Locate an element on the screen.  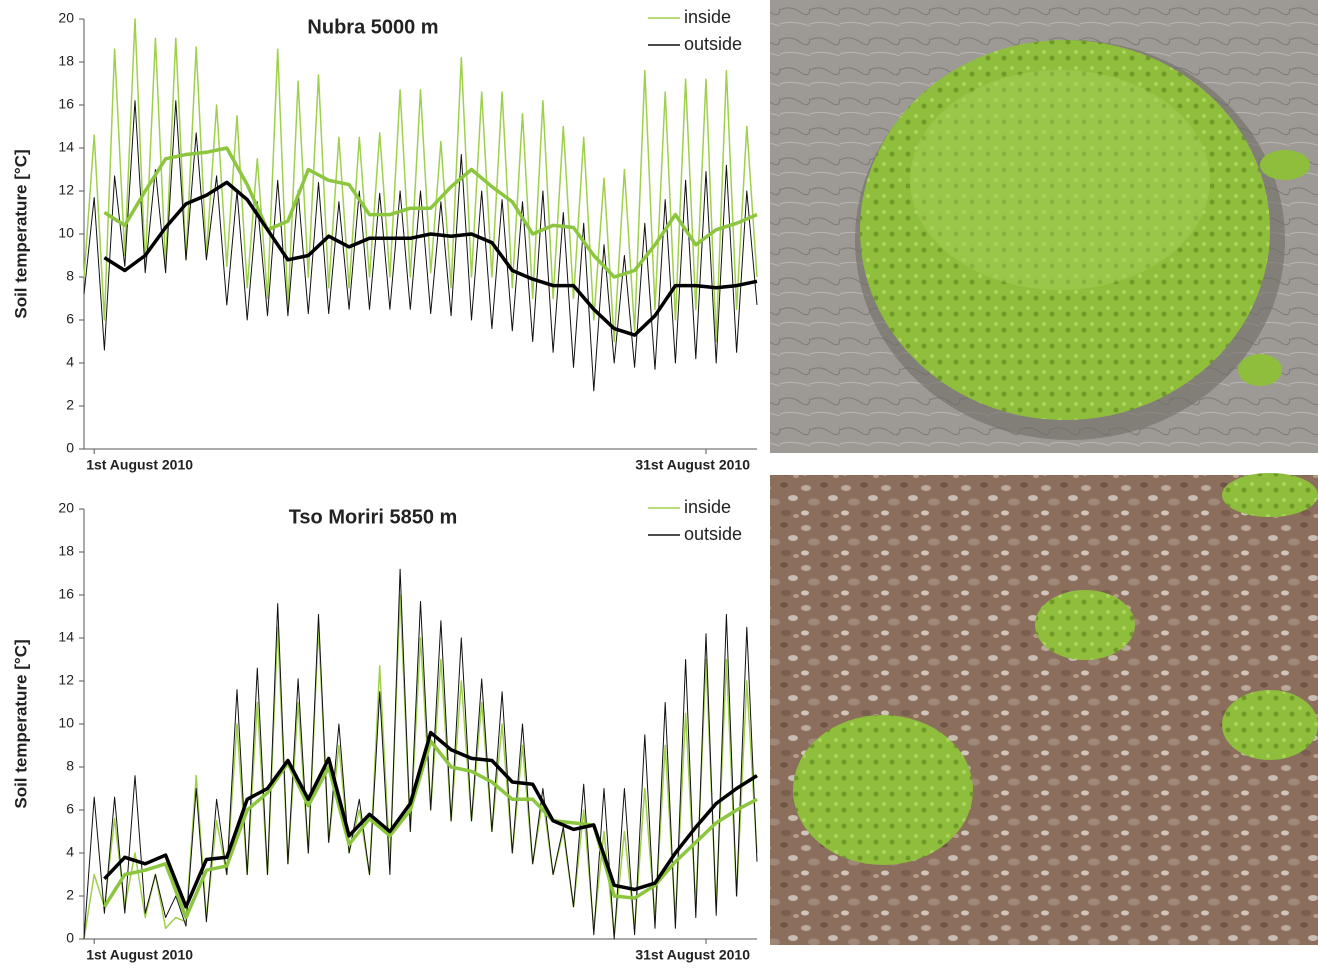
chart-title: Nubra 5000 m is located at coordinates (372, 27).